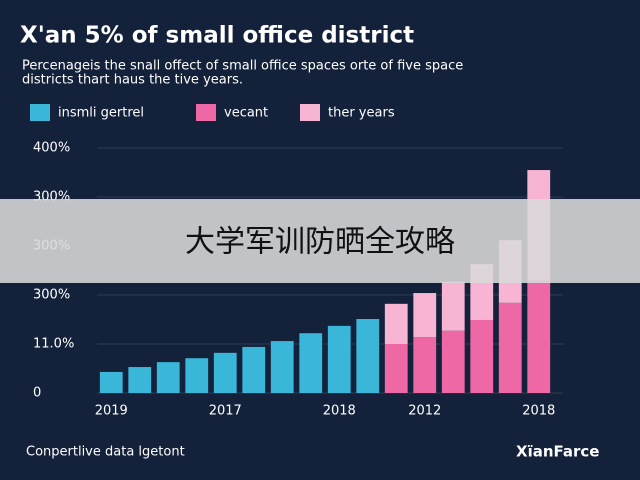  What do you see at coordinates (111, 411) in the screenshot?
I see `x-tick-label: 2019` at bounding box center [111, 411].